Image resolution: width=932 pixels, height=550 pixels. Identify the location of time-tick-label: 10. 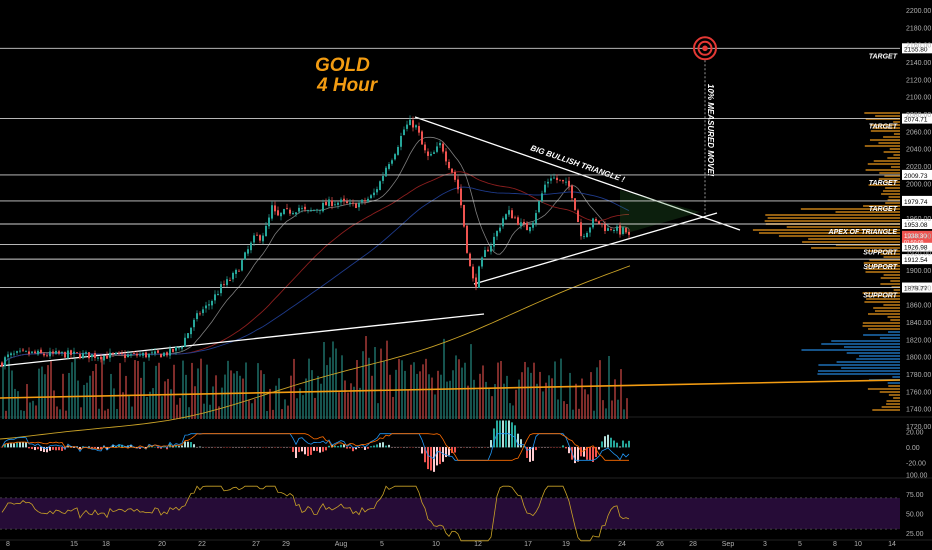
(858, 544).